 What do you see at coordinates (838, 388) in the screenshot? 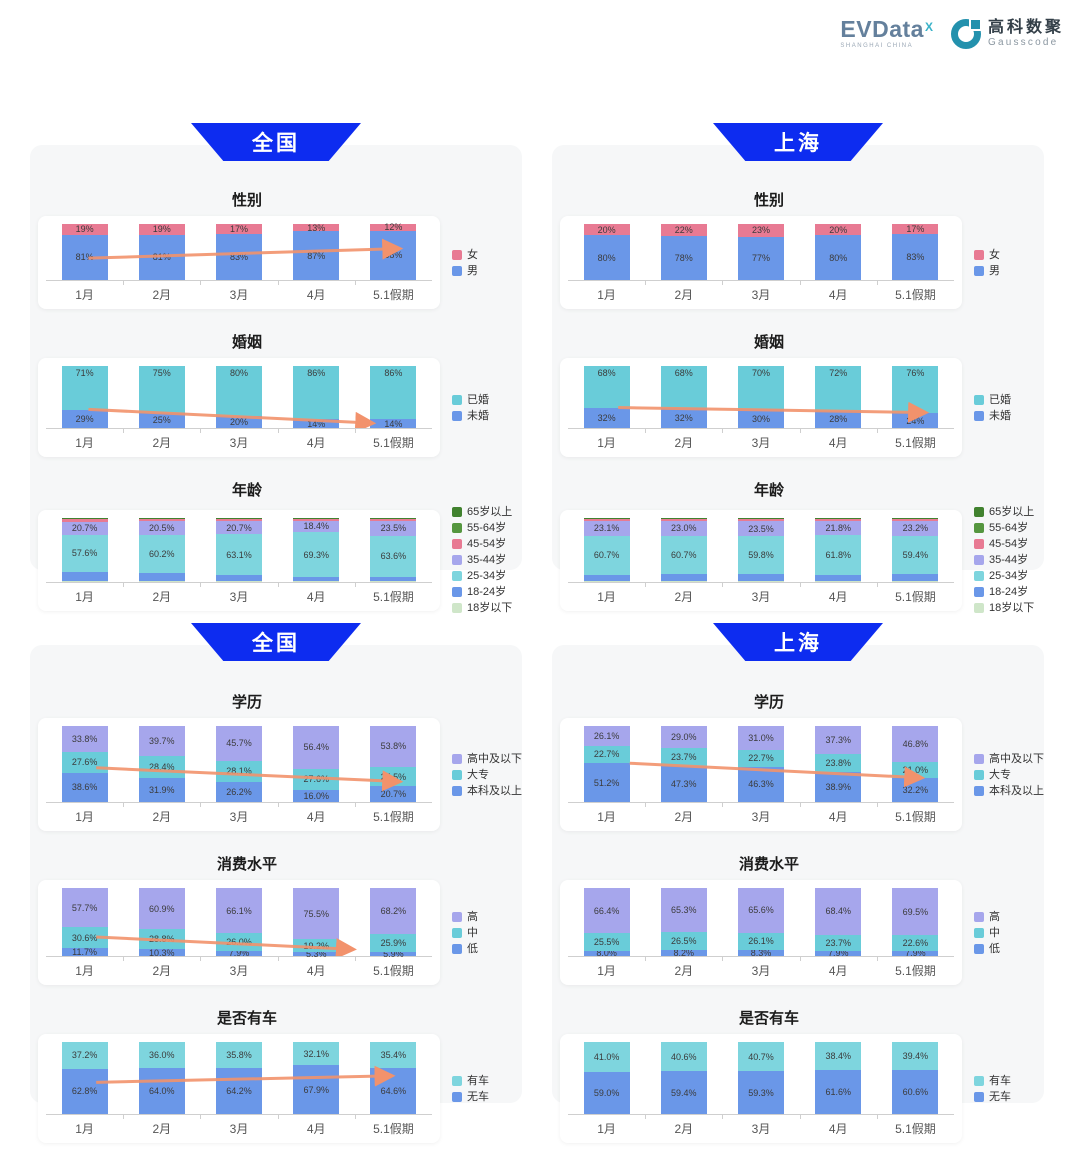
I see `bar-segment-已婚: 72%` at bounding box center [838, 388].